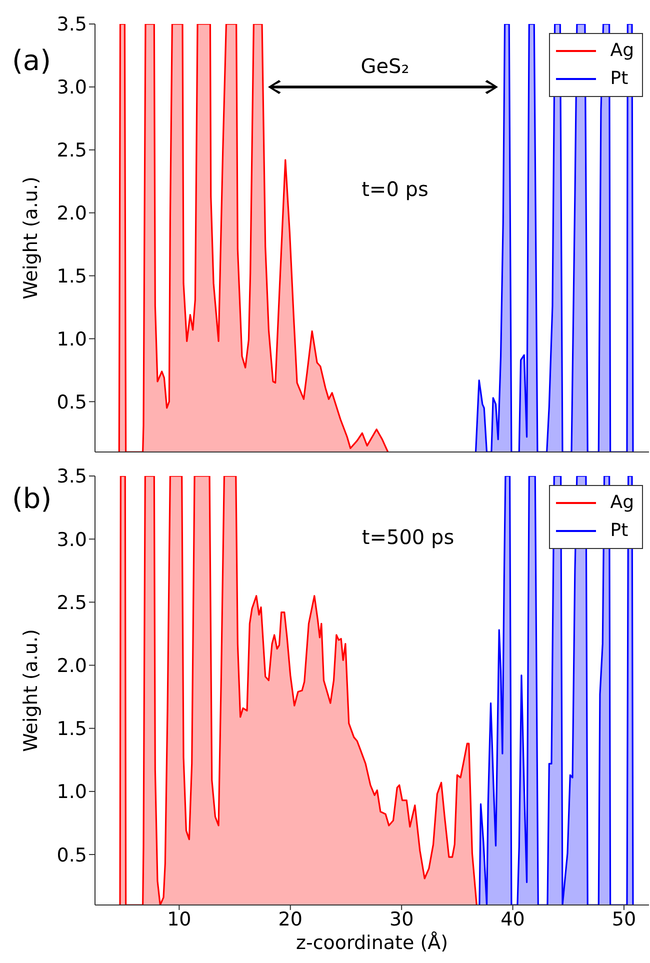 Image resolution: width=650 pixels, height=963 pixels. Describe the element at coordinates (385, 66) in the screenshot. I see `annotation: GeS₂` at that location.